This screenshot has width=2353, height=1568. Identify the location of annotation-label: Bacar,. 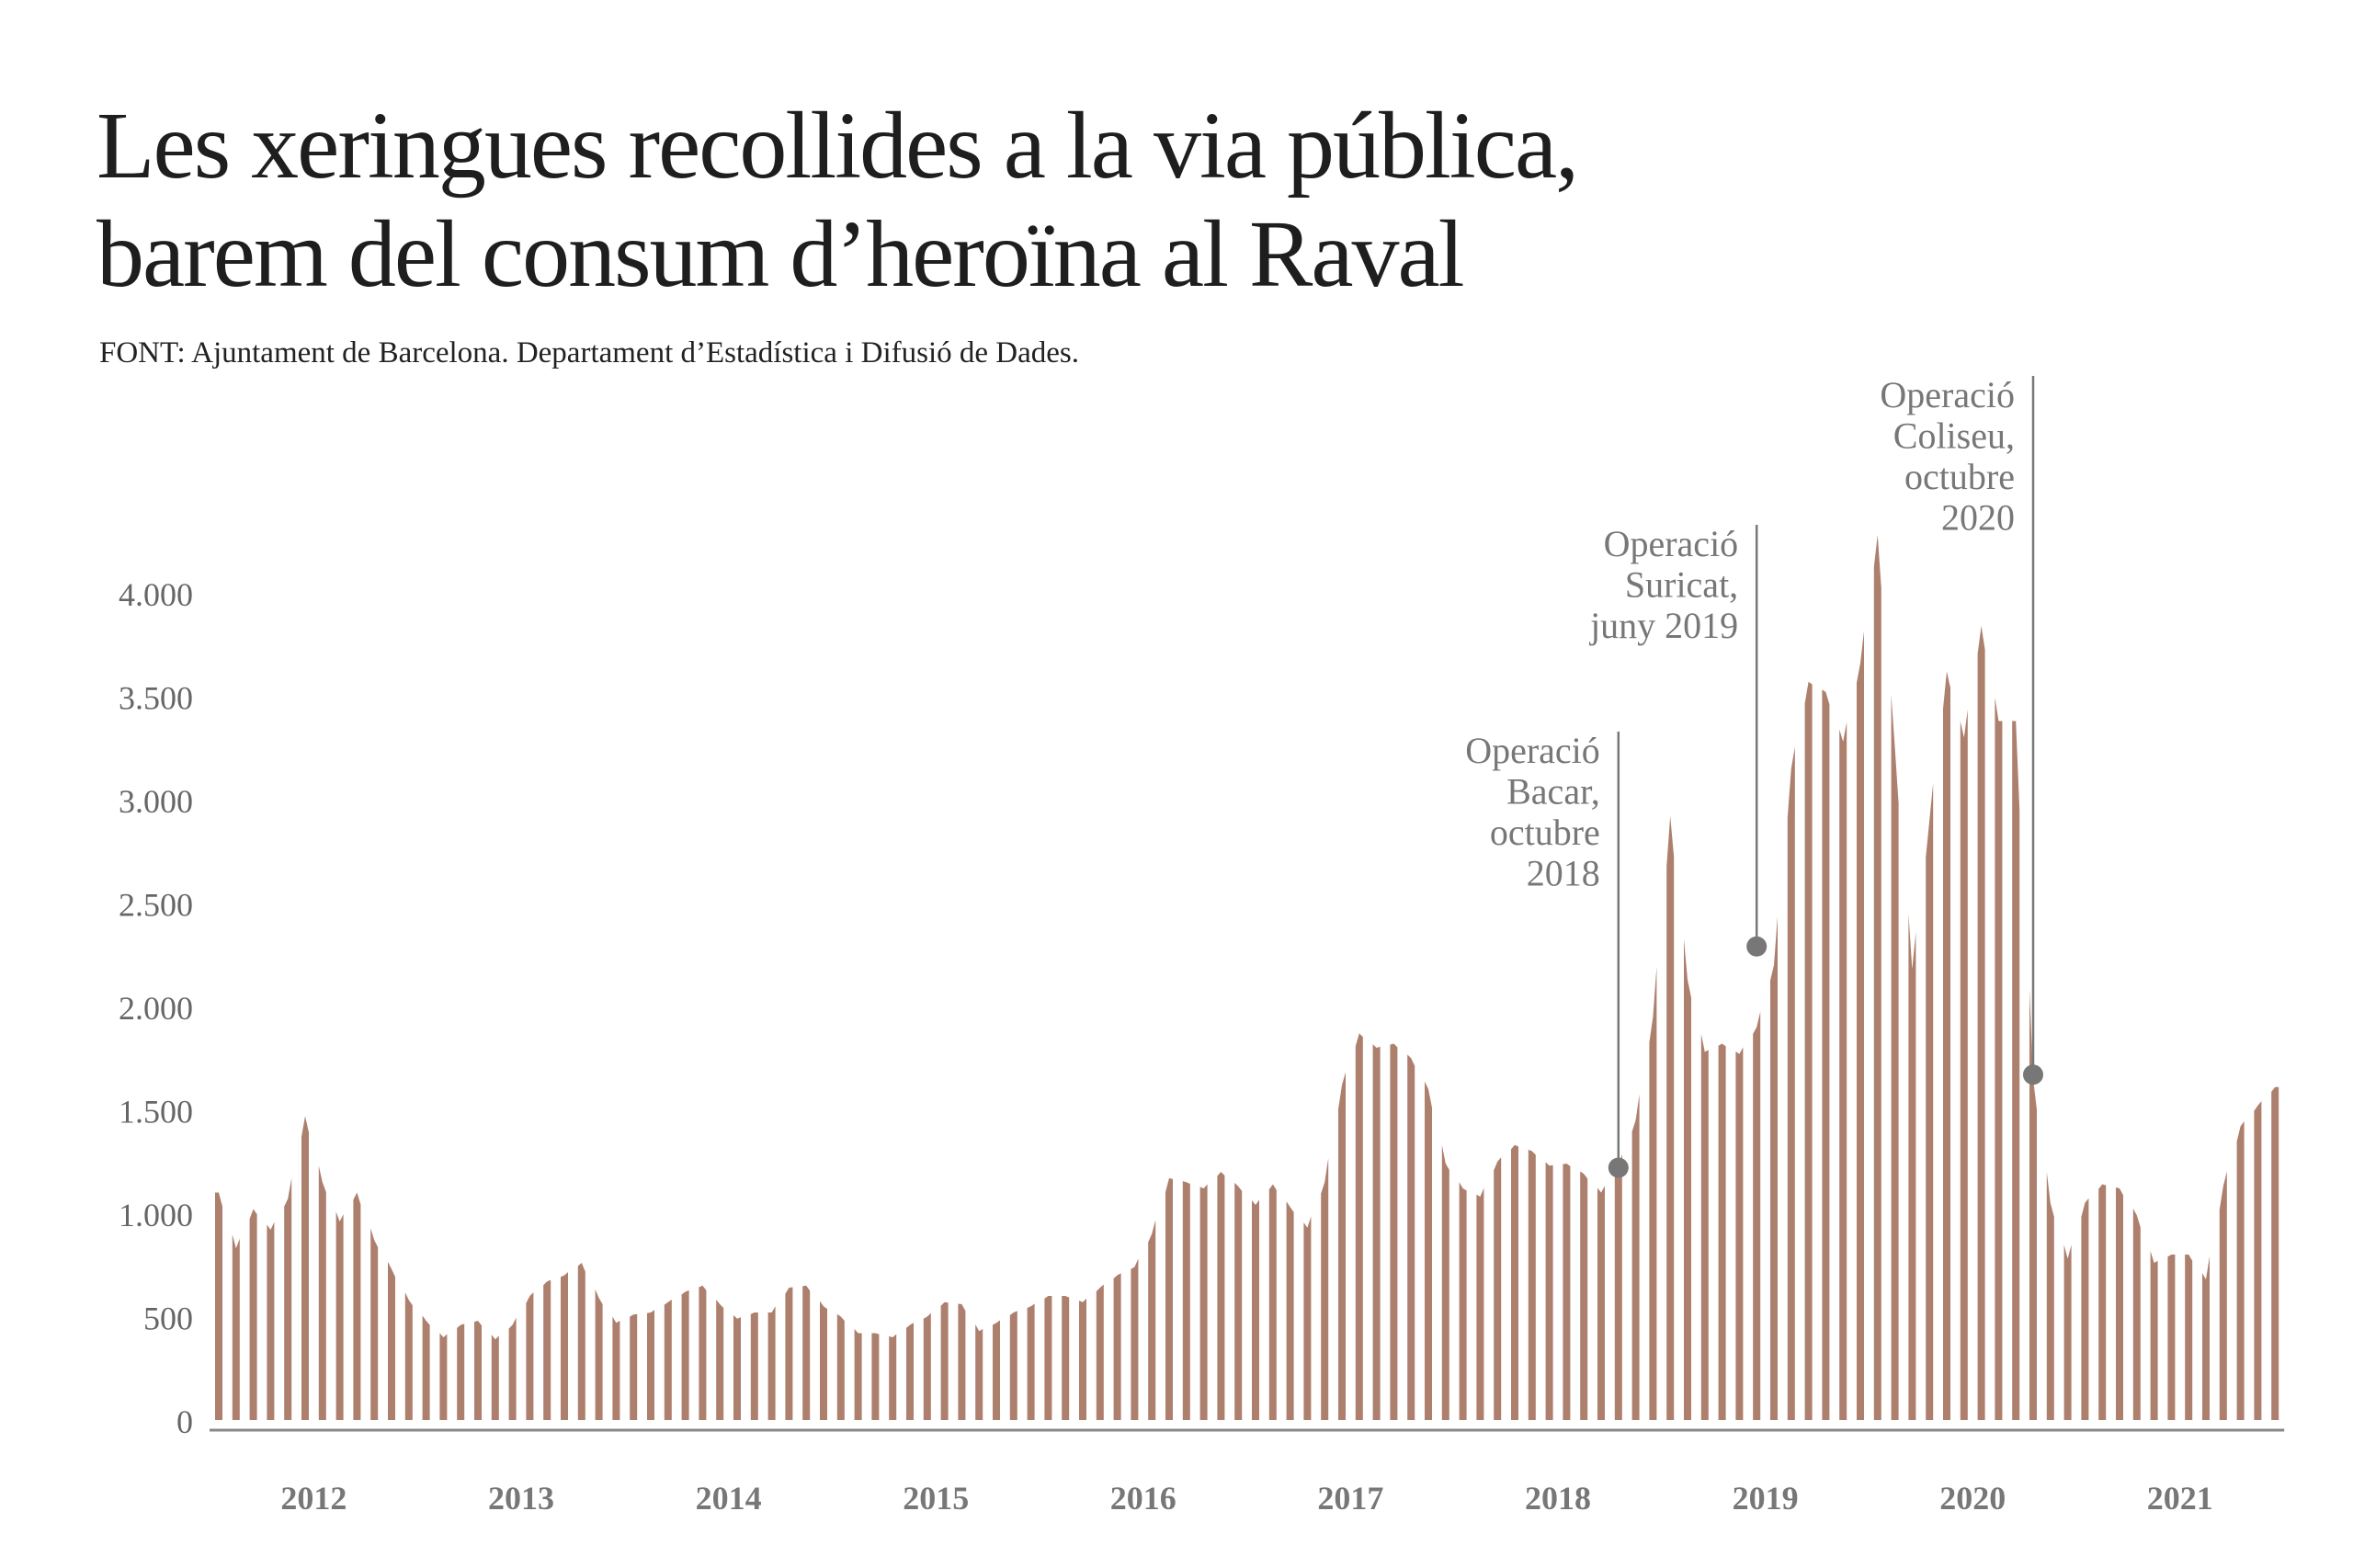
(1553, 791).